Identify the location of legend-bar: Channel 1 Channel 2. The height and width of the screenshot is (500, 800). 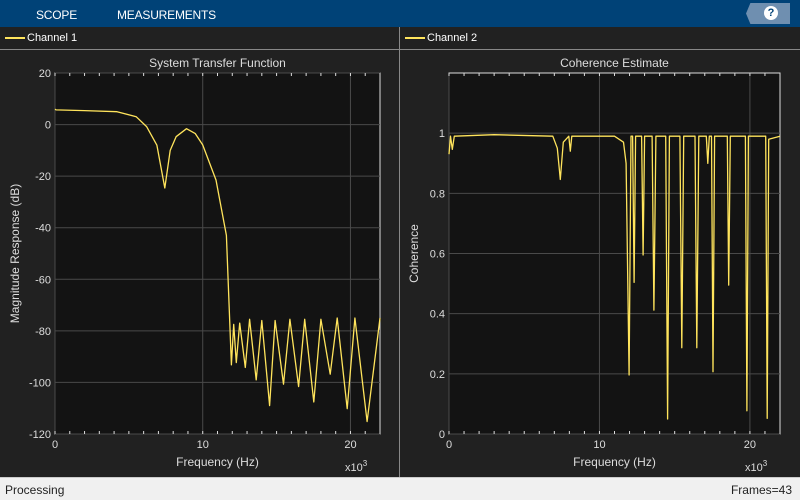
(400, 38).